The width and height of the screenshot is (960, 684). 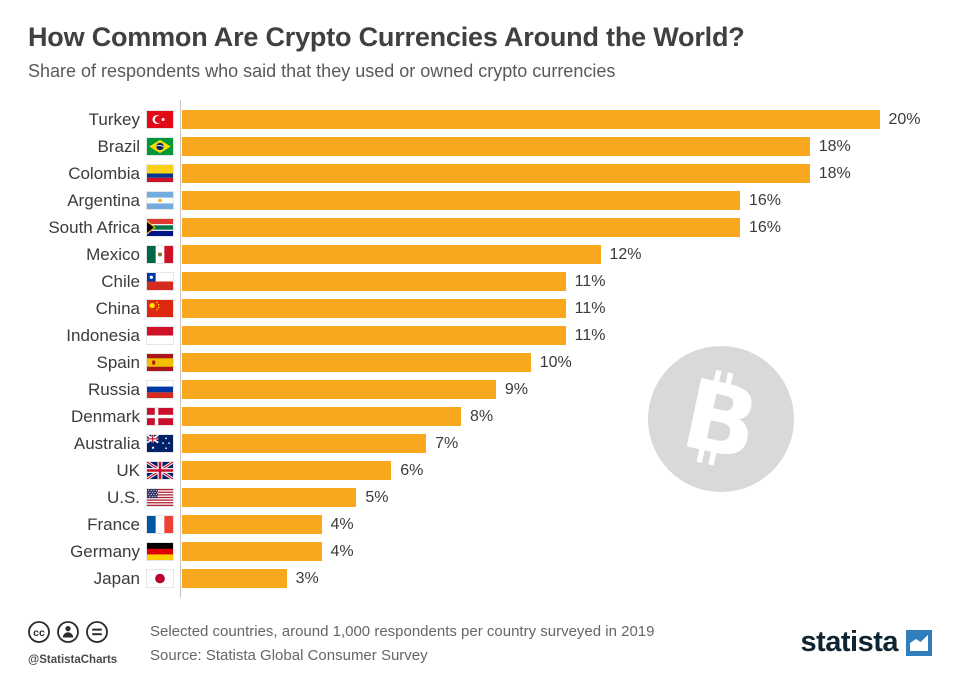 I want to click on chart-row: Turkey 20%, so click(x=480, y=119).